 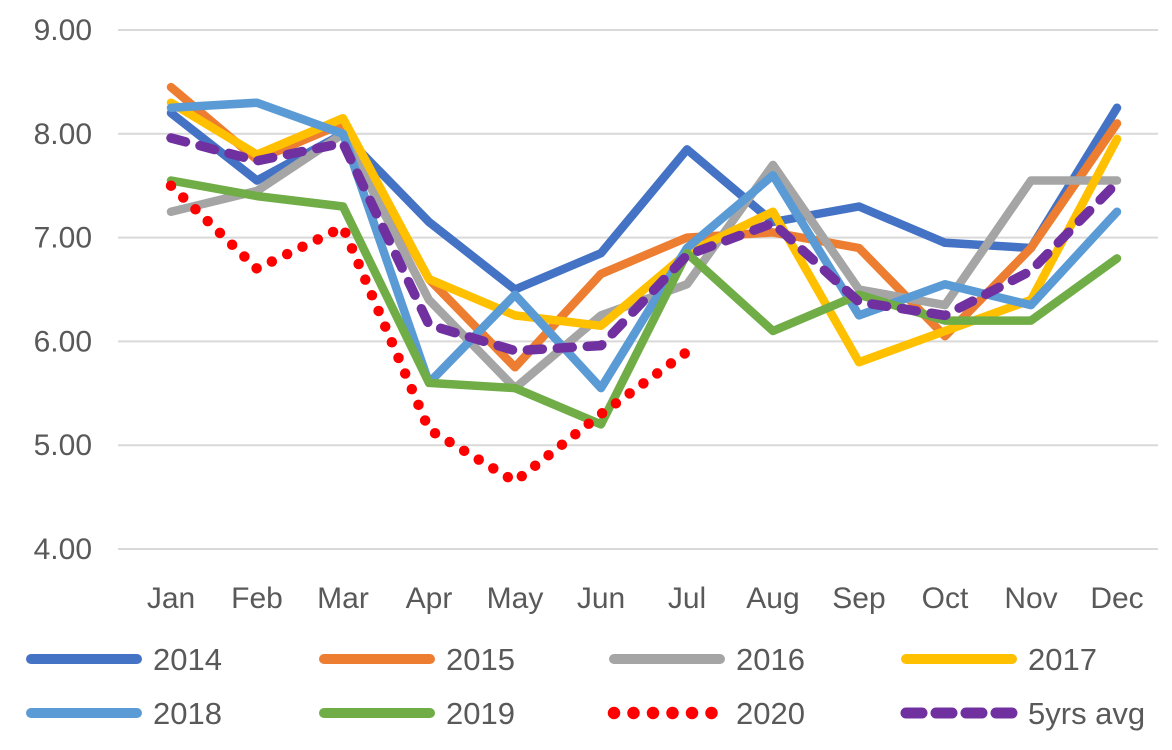 I want to click on x-axis-tick-label-oct: Oct, so click(x=945, y=598).